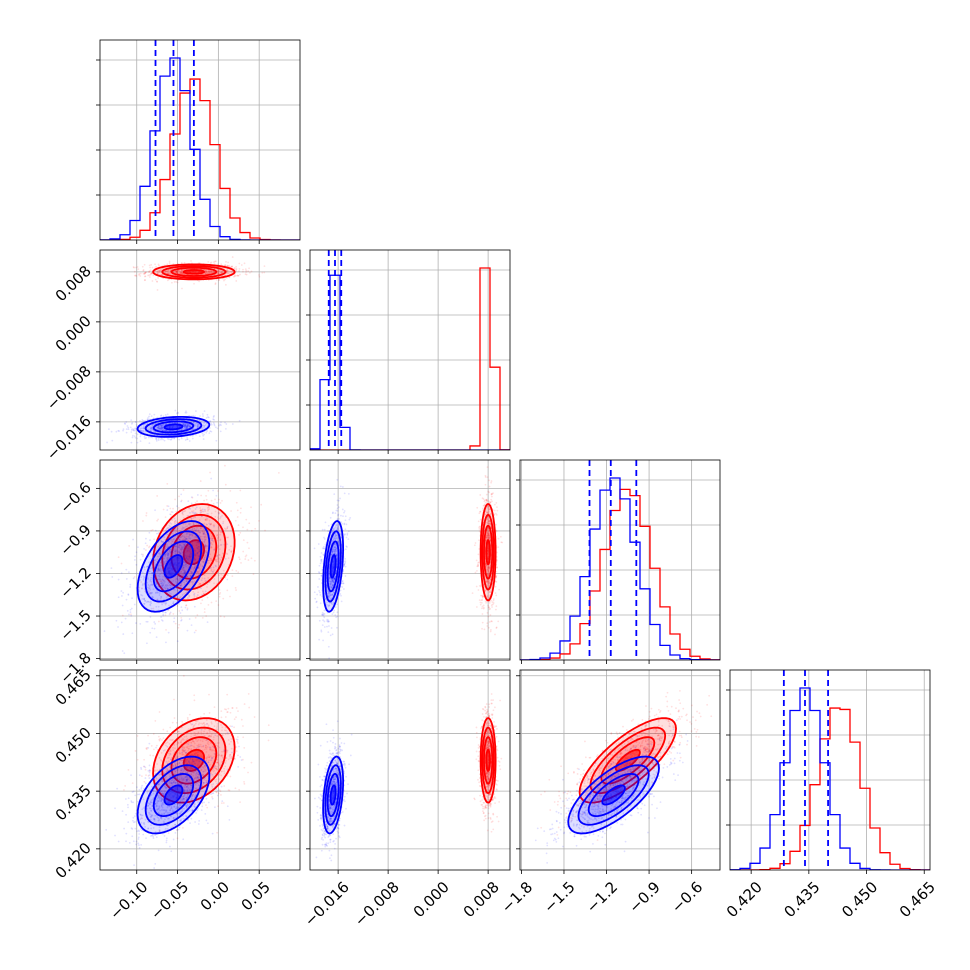  What do you see at coordinates (173, 427) in the screenshot?
I see `contour-line` at bounding box center [173, 427].